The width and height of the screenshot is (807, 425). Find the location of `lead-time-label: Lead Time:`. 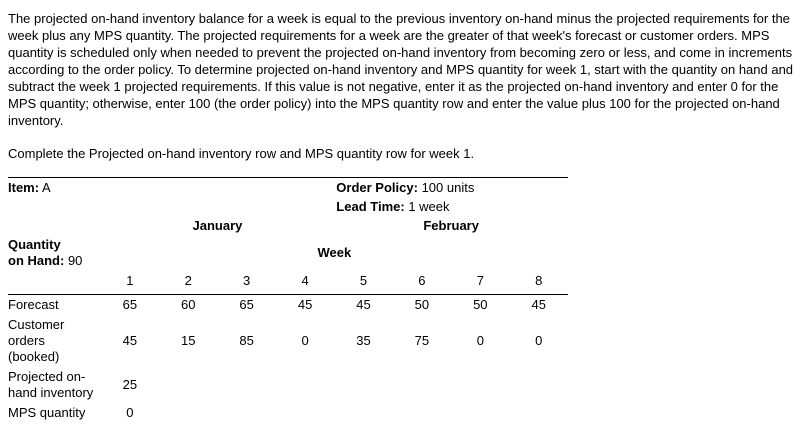

lead-time-label: Lead Time: is located at coordinates (370, 206).